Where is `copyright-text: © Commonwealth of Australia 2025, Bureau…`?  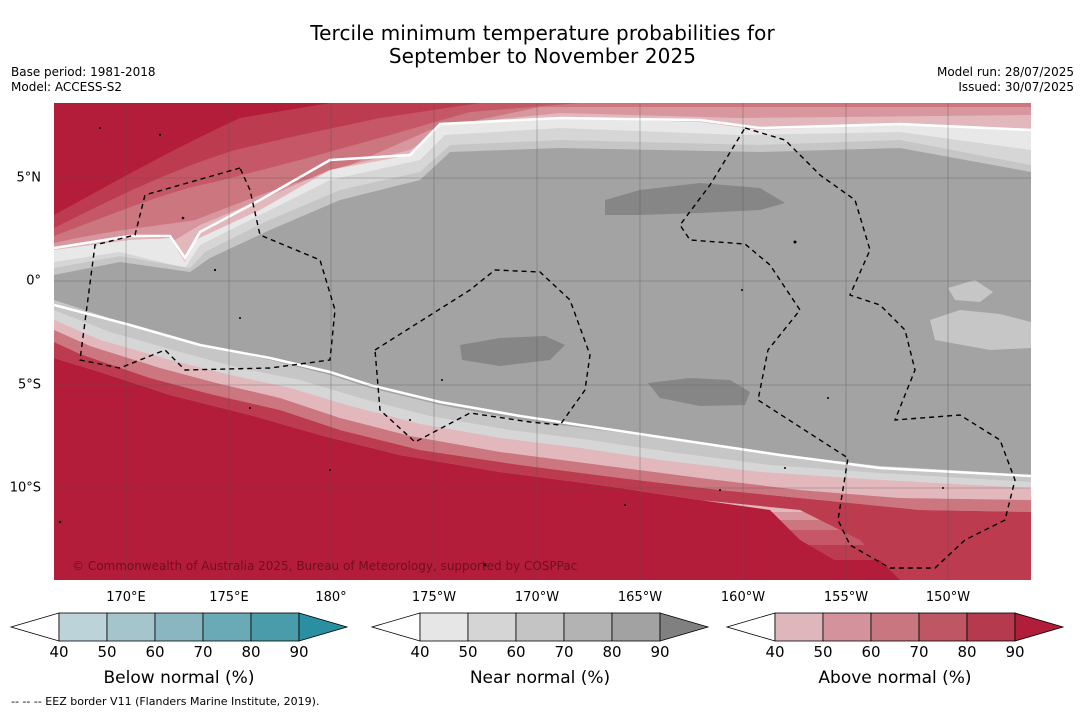
copyright-text: © Commonwealth of Australia 2025, Bureau… is located at coordinates (325, 566).